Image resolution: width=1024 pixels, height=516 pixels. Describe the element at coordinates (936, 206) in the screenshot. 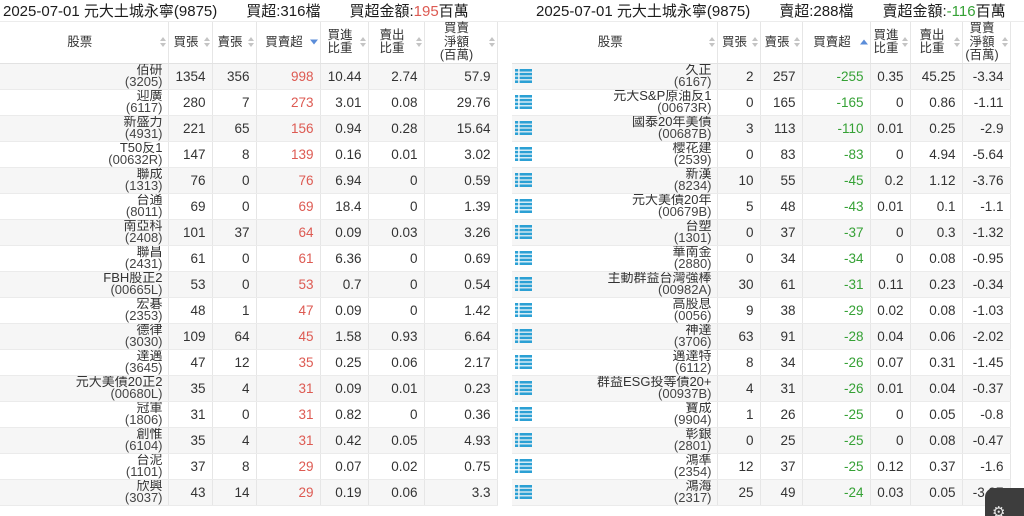

I see `sell-ratio-cell: 0.1` at that location.